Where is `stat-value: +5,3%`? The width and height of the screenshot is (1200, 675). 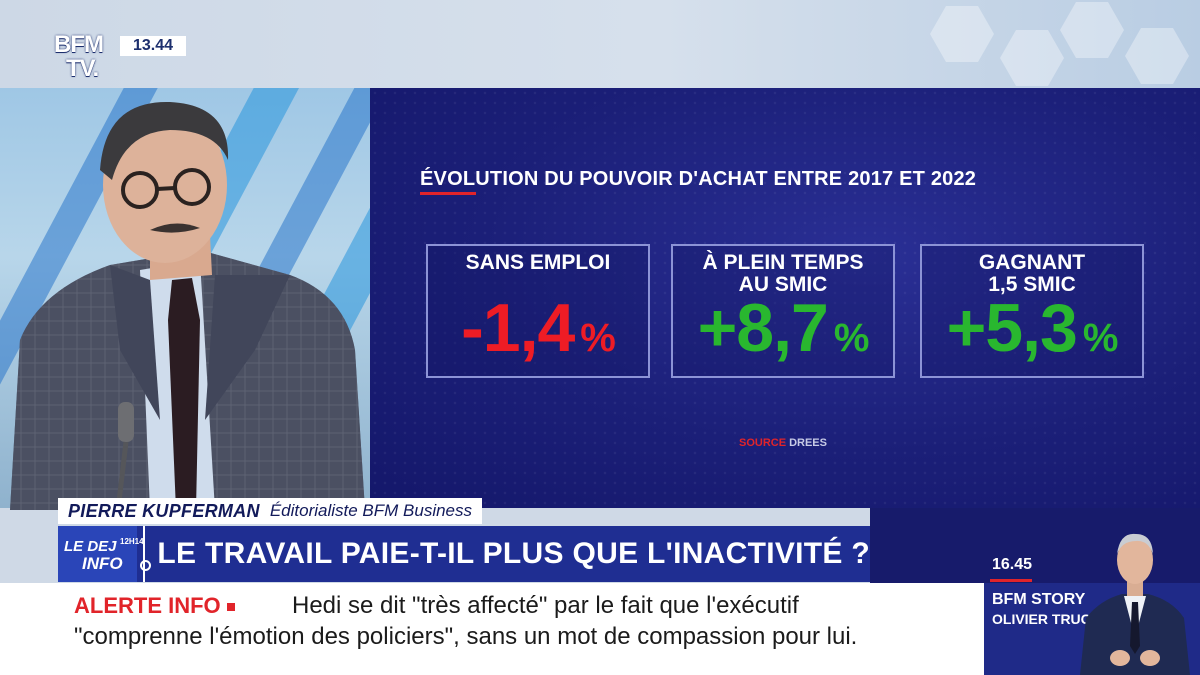
stat-value: +5,3% is located at coordinates (1032, 333).